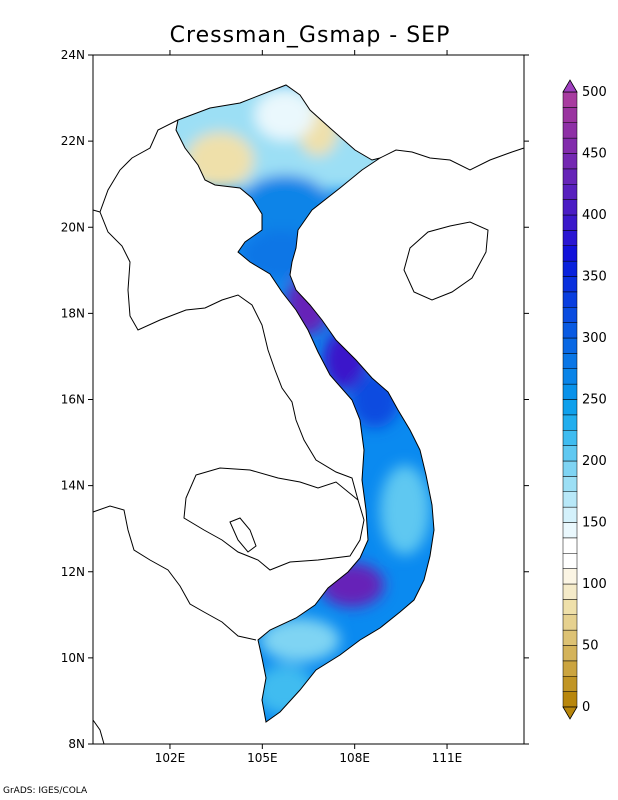  What do you see at coordinates (594, 92) in the screenshot?
I see `colorbar-label: 500` at bounding box center [594, 92].